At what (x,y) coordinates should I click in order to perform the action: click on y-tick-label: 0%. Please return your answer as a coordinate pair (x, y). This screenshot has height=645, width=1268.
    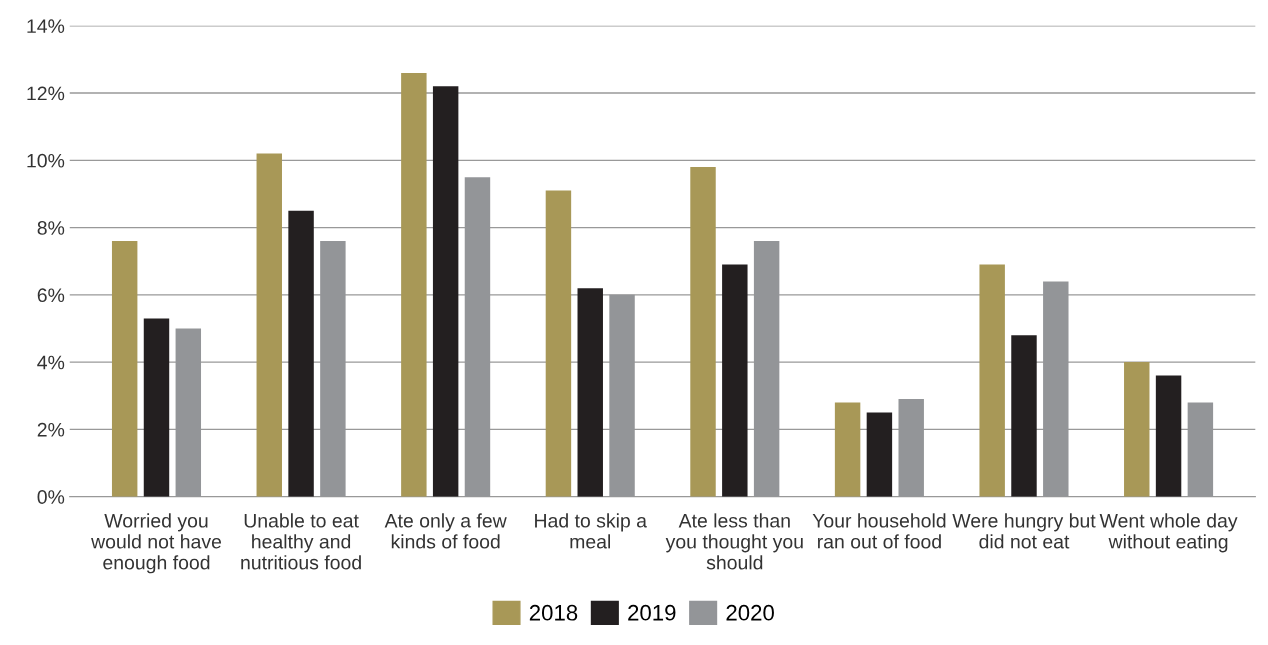
    Looking at the image, I should click on (51, 497).